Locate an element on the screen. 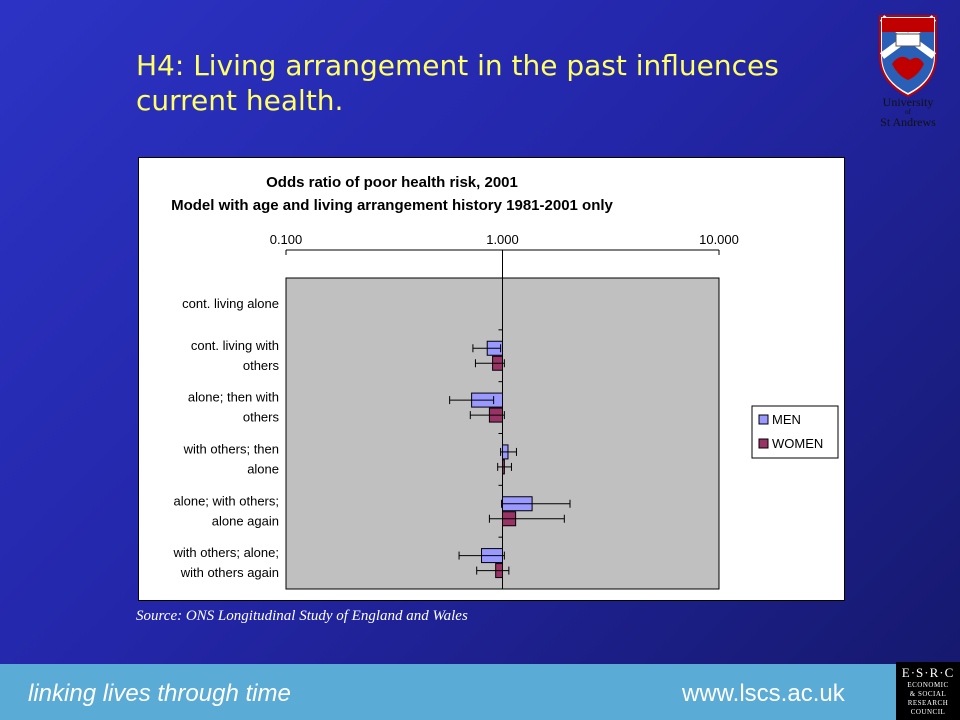 The height and width of the screenshot is (720, 960). legend-label: WOMEN is located at coordinates (797, 443).